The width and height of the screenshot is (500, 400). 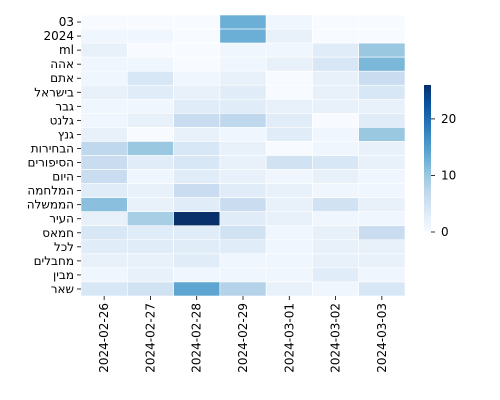 What do you see at coordinates (50, 205) in the screenshot?
I see `y-tick-label: הממשלה` at bounding box center [50, 205].